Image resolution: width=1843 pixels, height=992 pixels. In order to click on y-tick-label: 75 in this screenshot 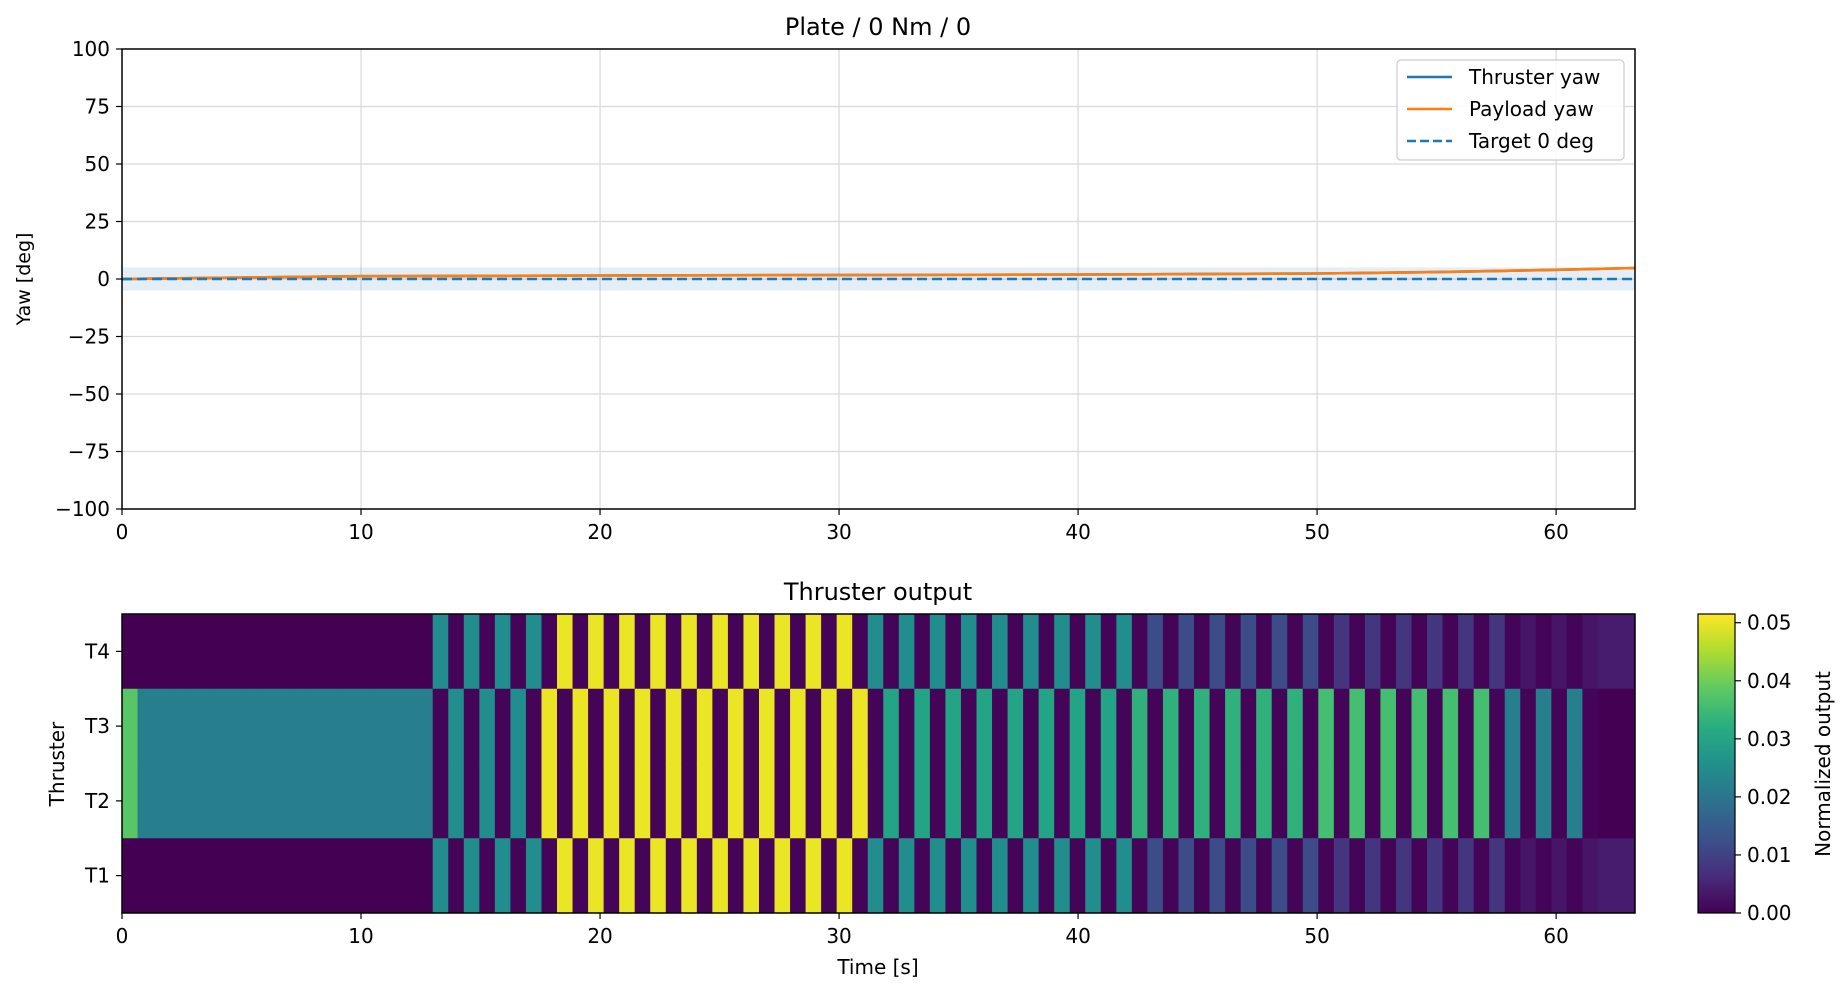, I will do `click(97, 107)`.